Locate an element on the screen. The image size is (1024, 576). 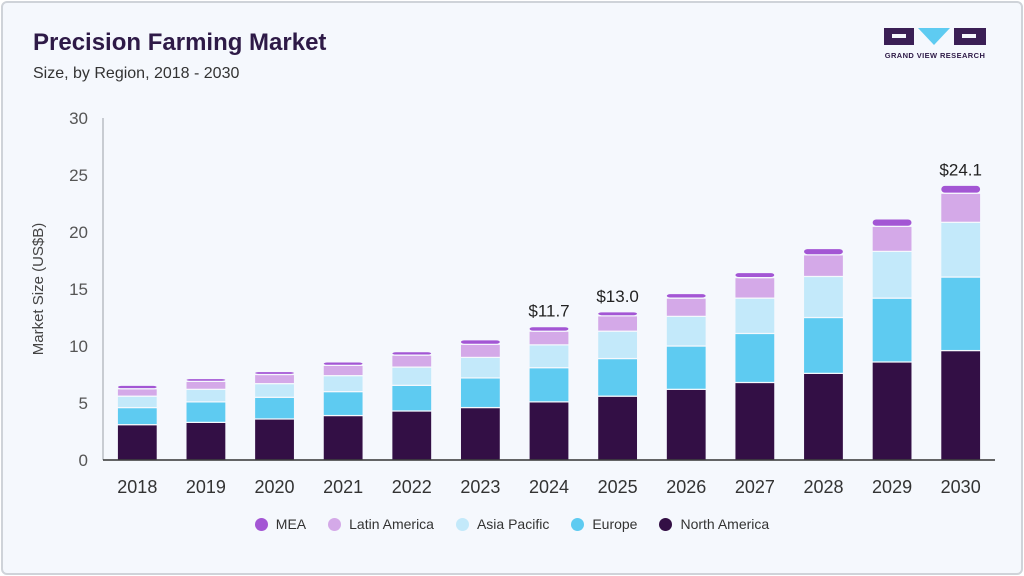
x-tick-label: 2021 is located at coordinates (343, 487).